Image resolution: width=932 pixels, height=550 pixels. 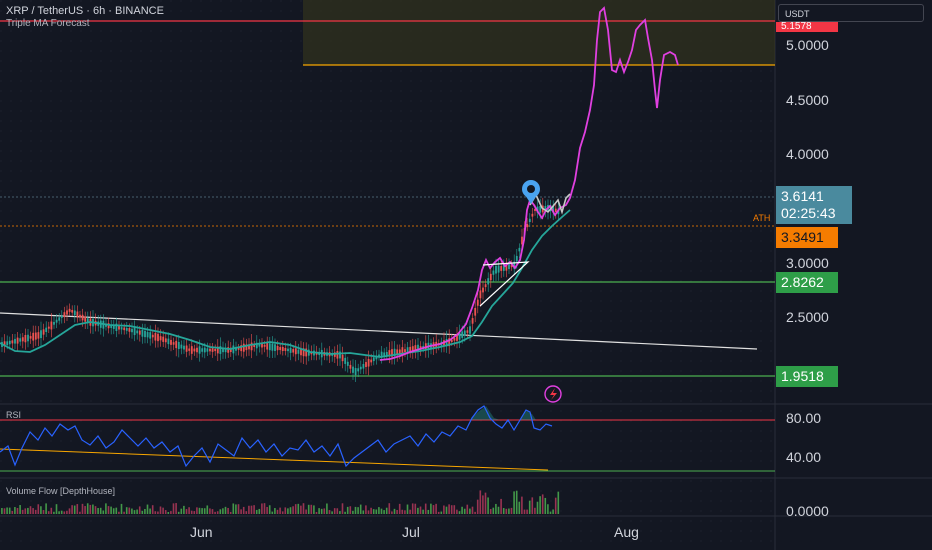 I want to click on rsi-trendline, so click(x=274, y=459).